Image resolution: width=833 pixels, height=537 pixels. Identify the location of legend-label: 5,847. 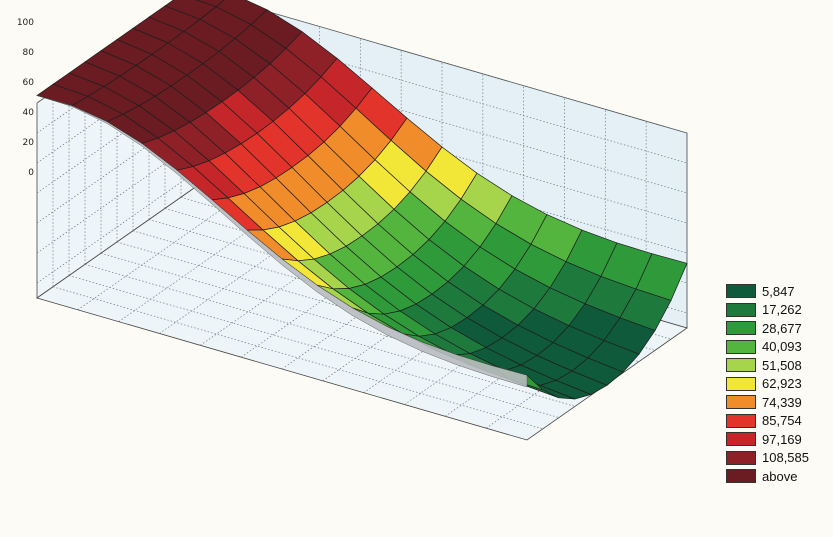
(778, 291).